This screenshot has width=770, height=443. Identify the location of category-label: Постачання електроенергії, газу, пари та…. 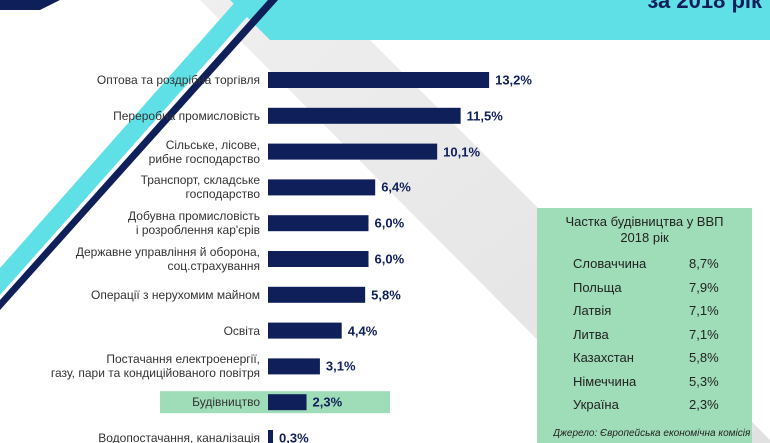
(155, 366).